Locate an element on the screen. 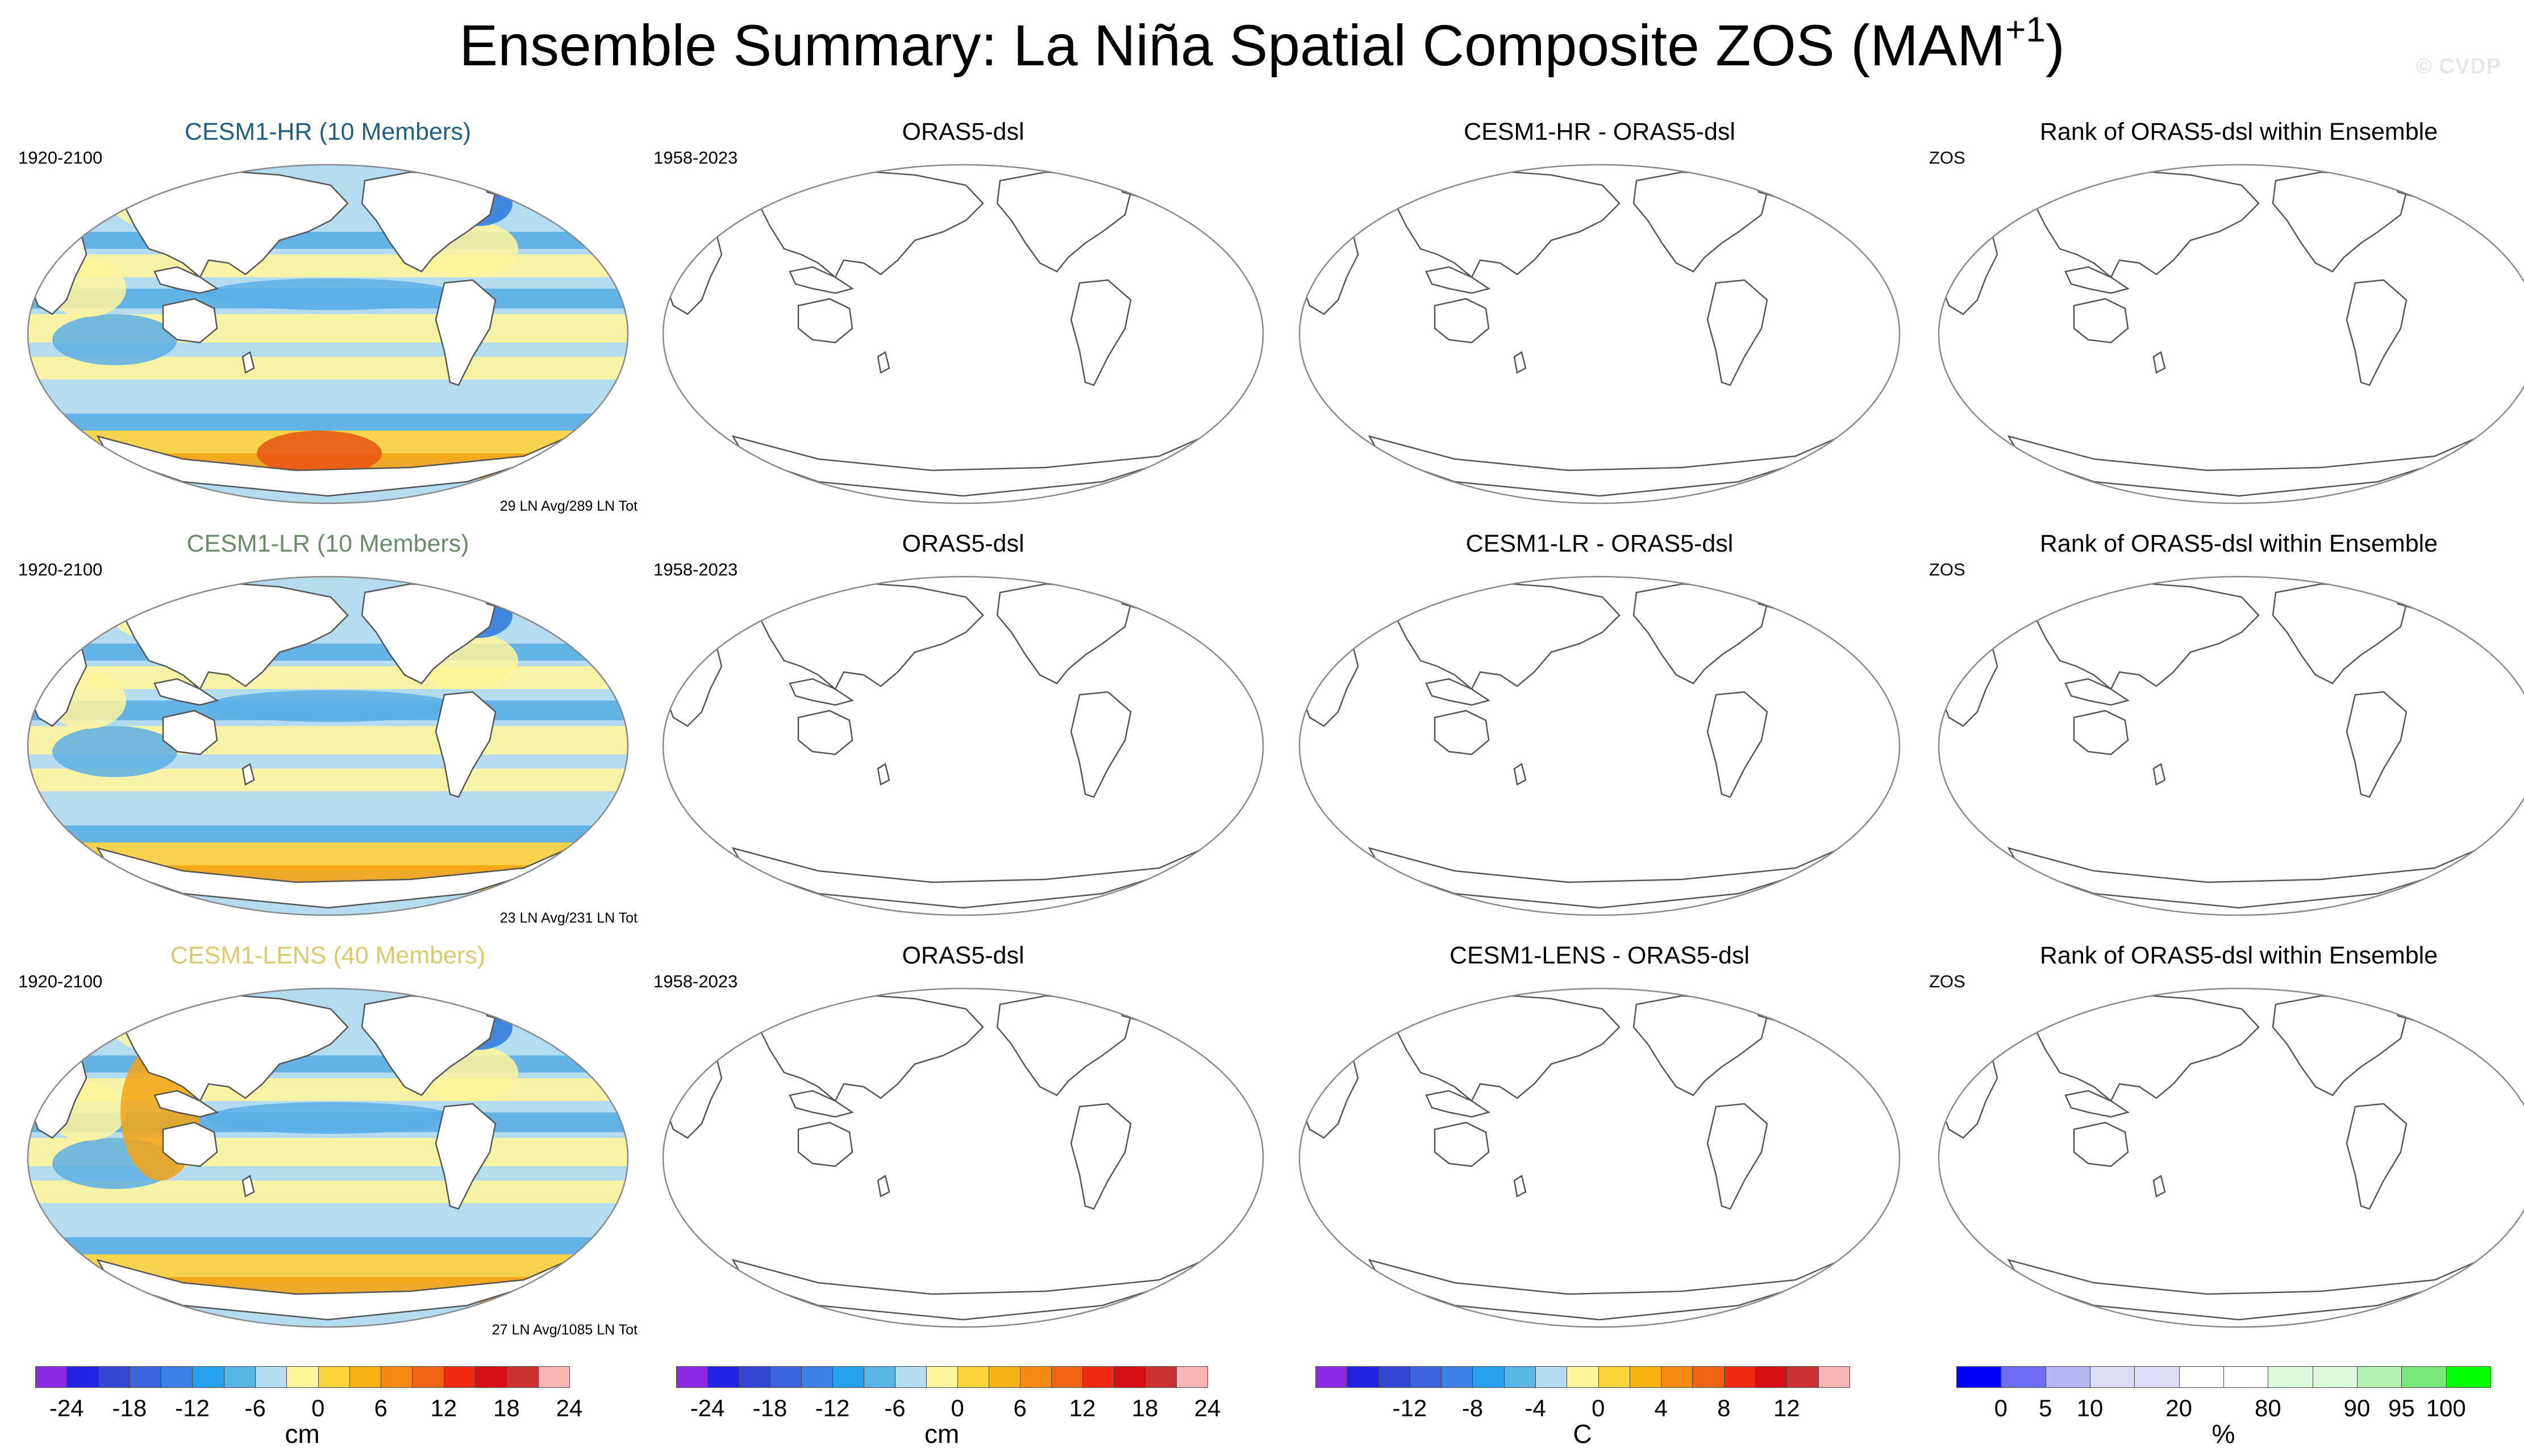 This screenshot has width=2524, height=1456. panel-variable-label: ZOS is located at coordinates (1947, 158).